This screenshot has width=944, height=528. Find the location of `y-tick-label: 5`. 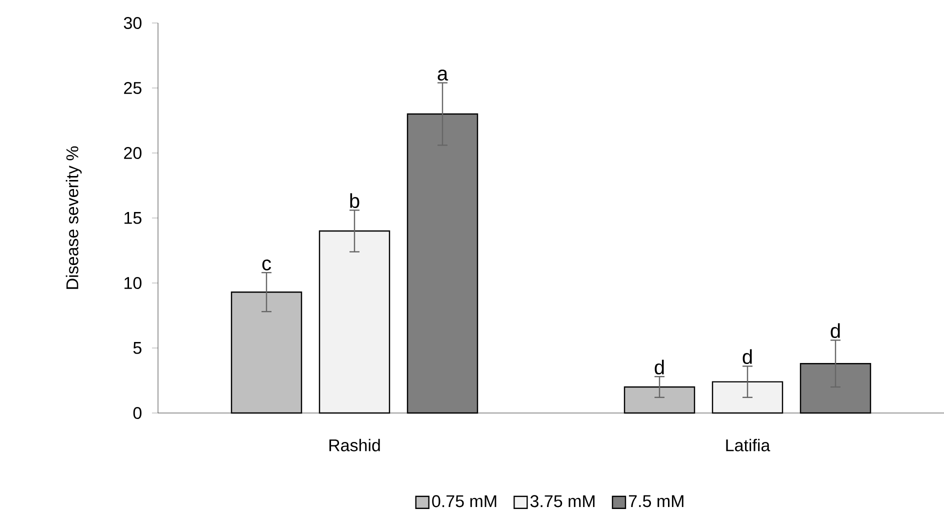

y-tick-label: 5 is located at coordinates (137, 348).